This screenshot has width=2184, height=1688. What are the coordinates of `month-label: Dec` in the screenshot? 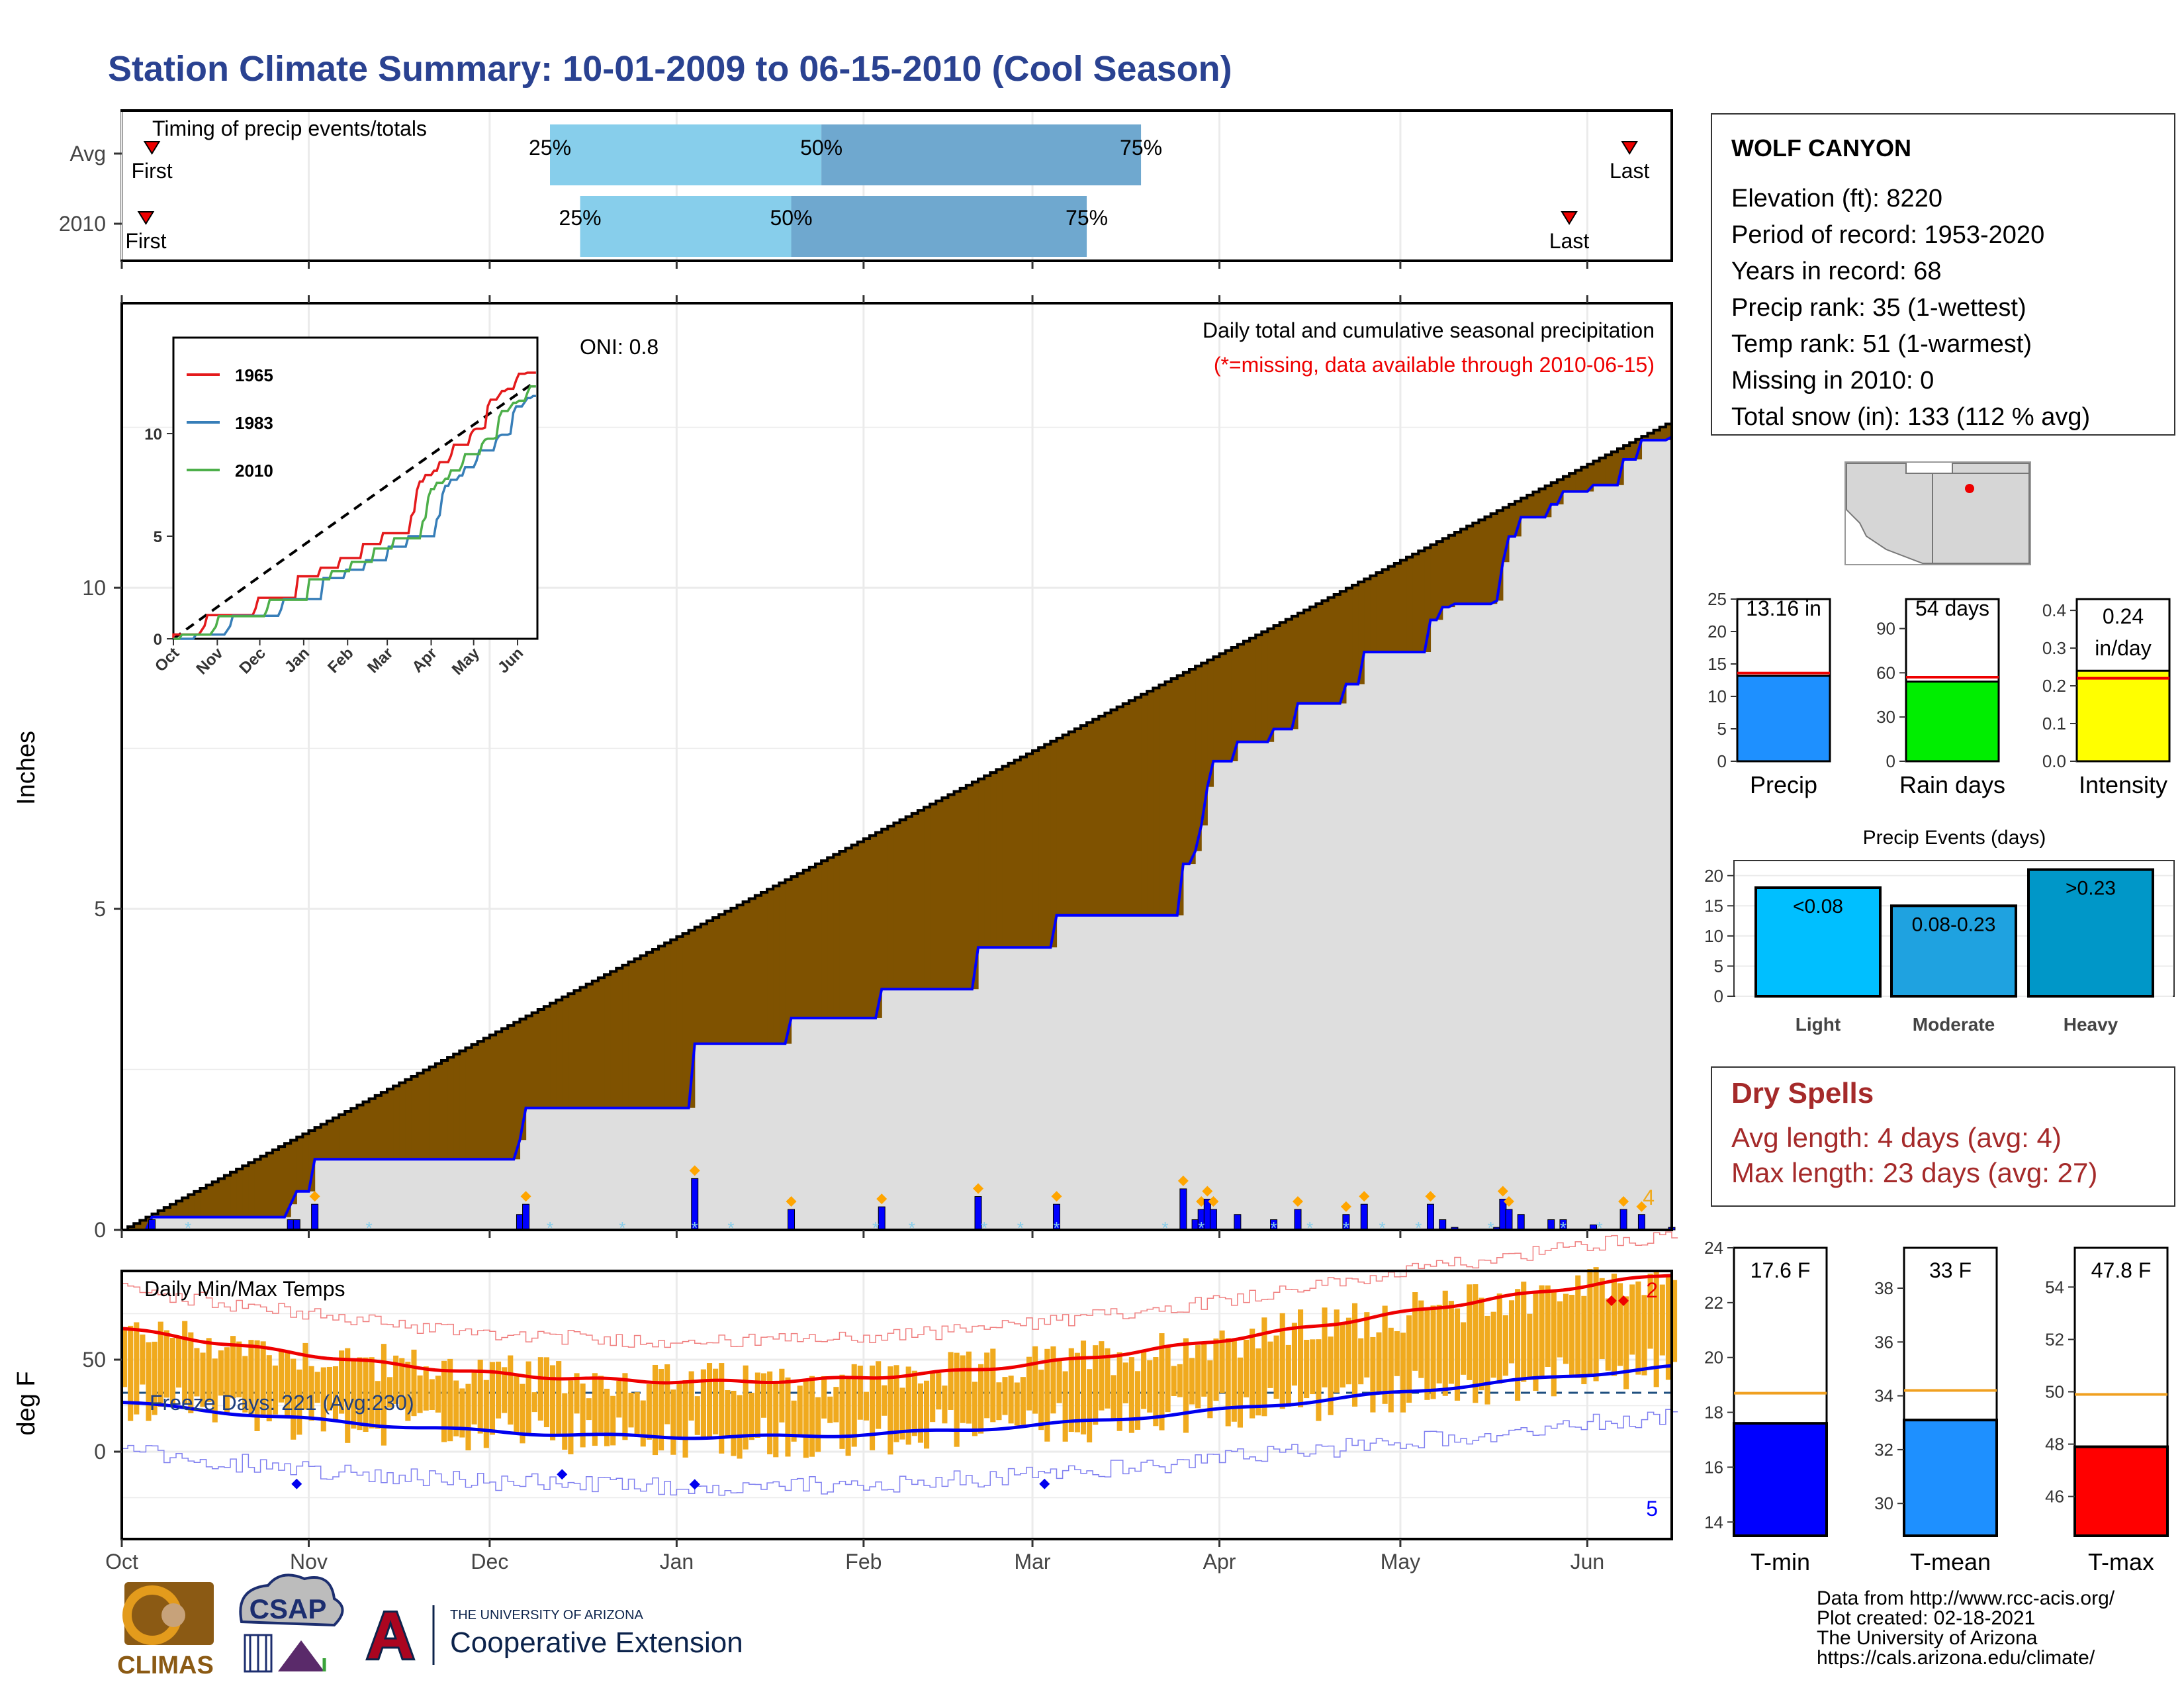 It's located at (489, 1561).